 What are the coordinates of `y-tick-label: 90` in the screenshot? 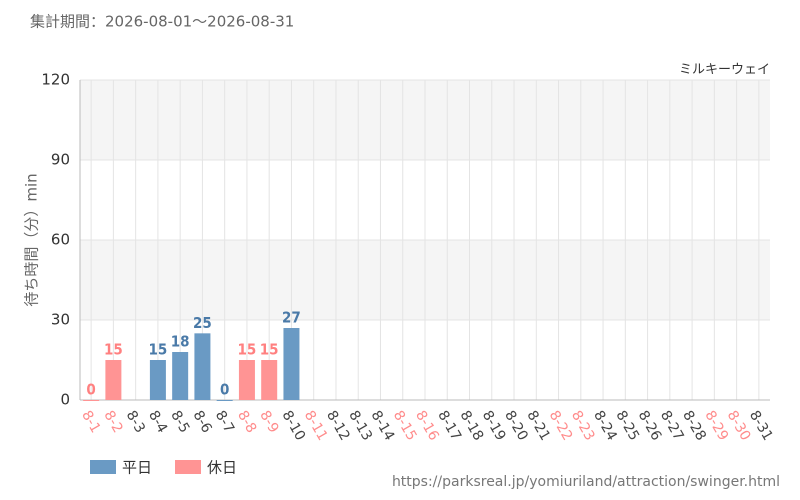 It's located at (60, 160).